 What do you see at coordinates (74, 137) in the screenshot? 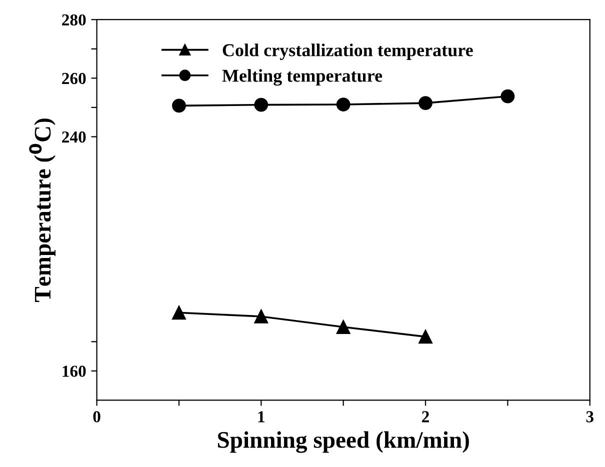
I see `y-tick-label: 240` at bounding box center [74, 137].